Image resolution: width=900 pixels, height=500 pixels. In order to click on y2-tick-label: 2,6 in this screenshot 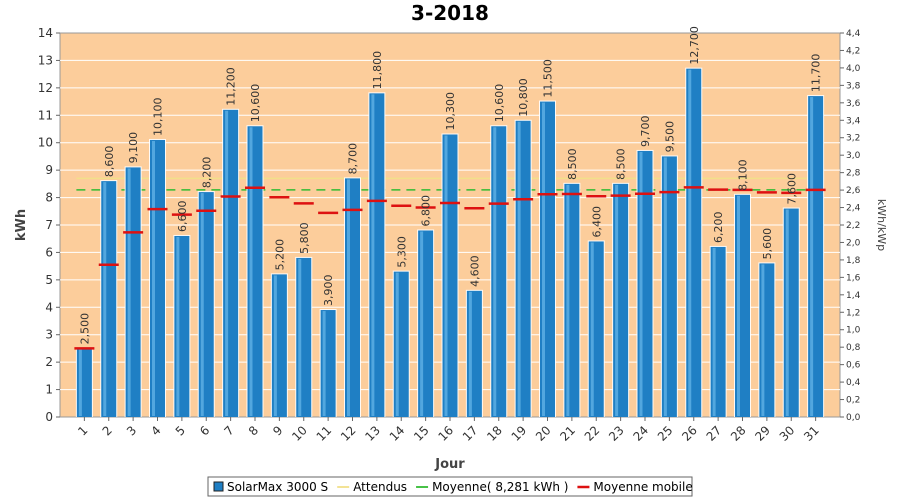, I will do `click(853, 191)`.